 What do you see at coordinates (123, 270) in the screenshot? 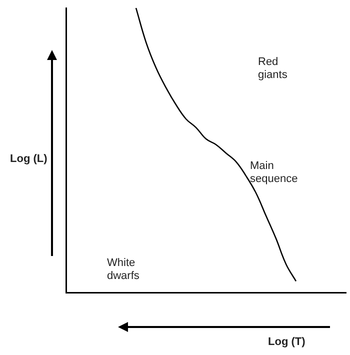
I see `annotation: White dwarfs` at bounding box center [123, 270].